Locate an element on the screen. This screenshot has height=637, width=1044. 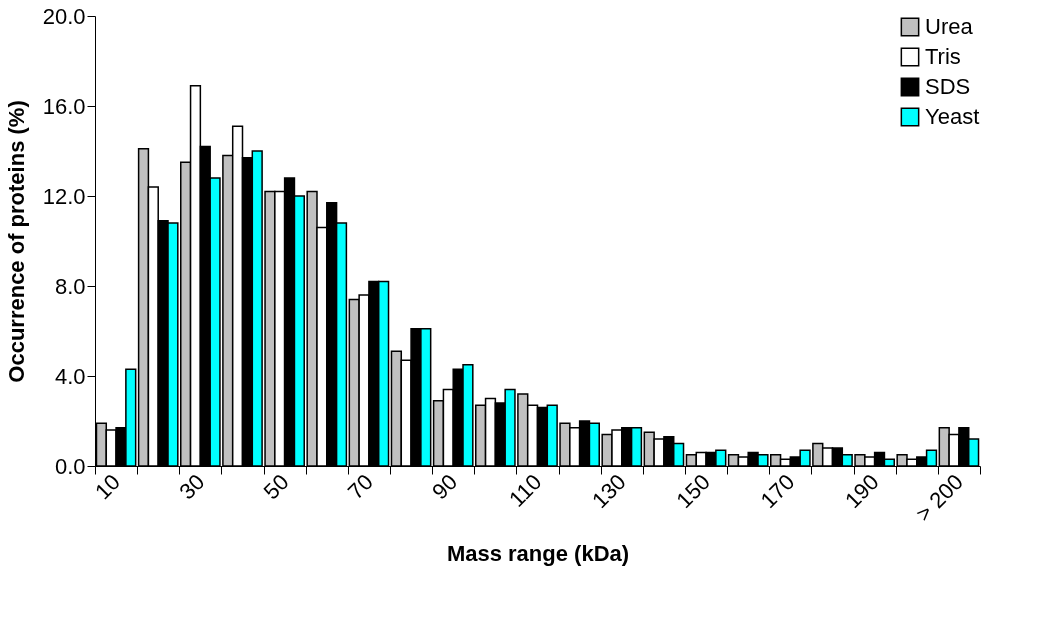
y-tick-label: 12.0 is located at coordinates (64, 196).